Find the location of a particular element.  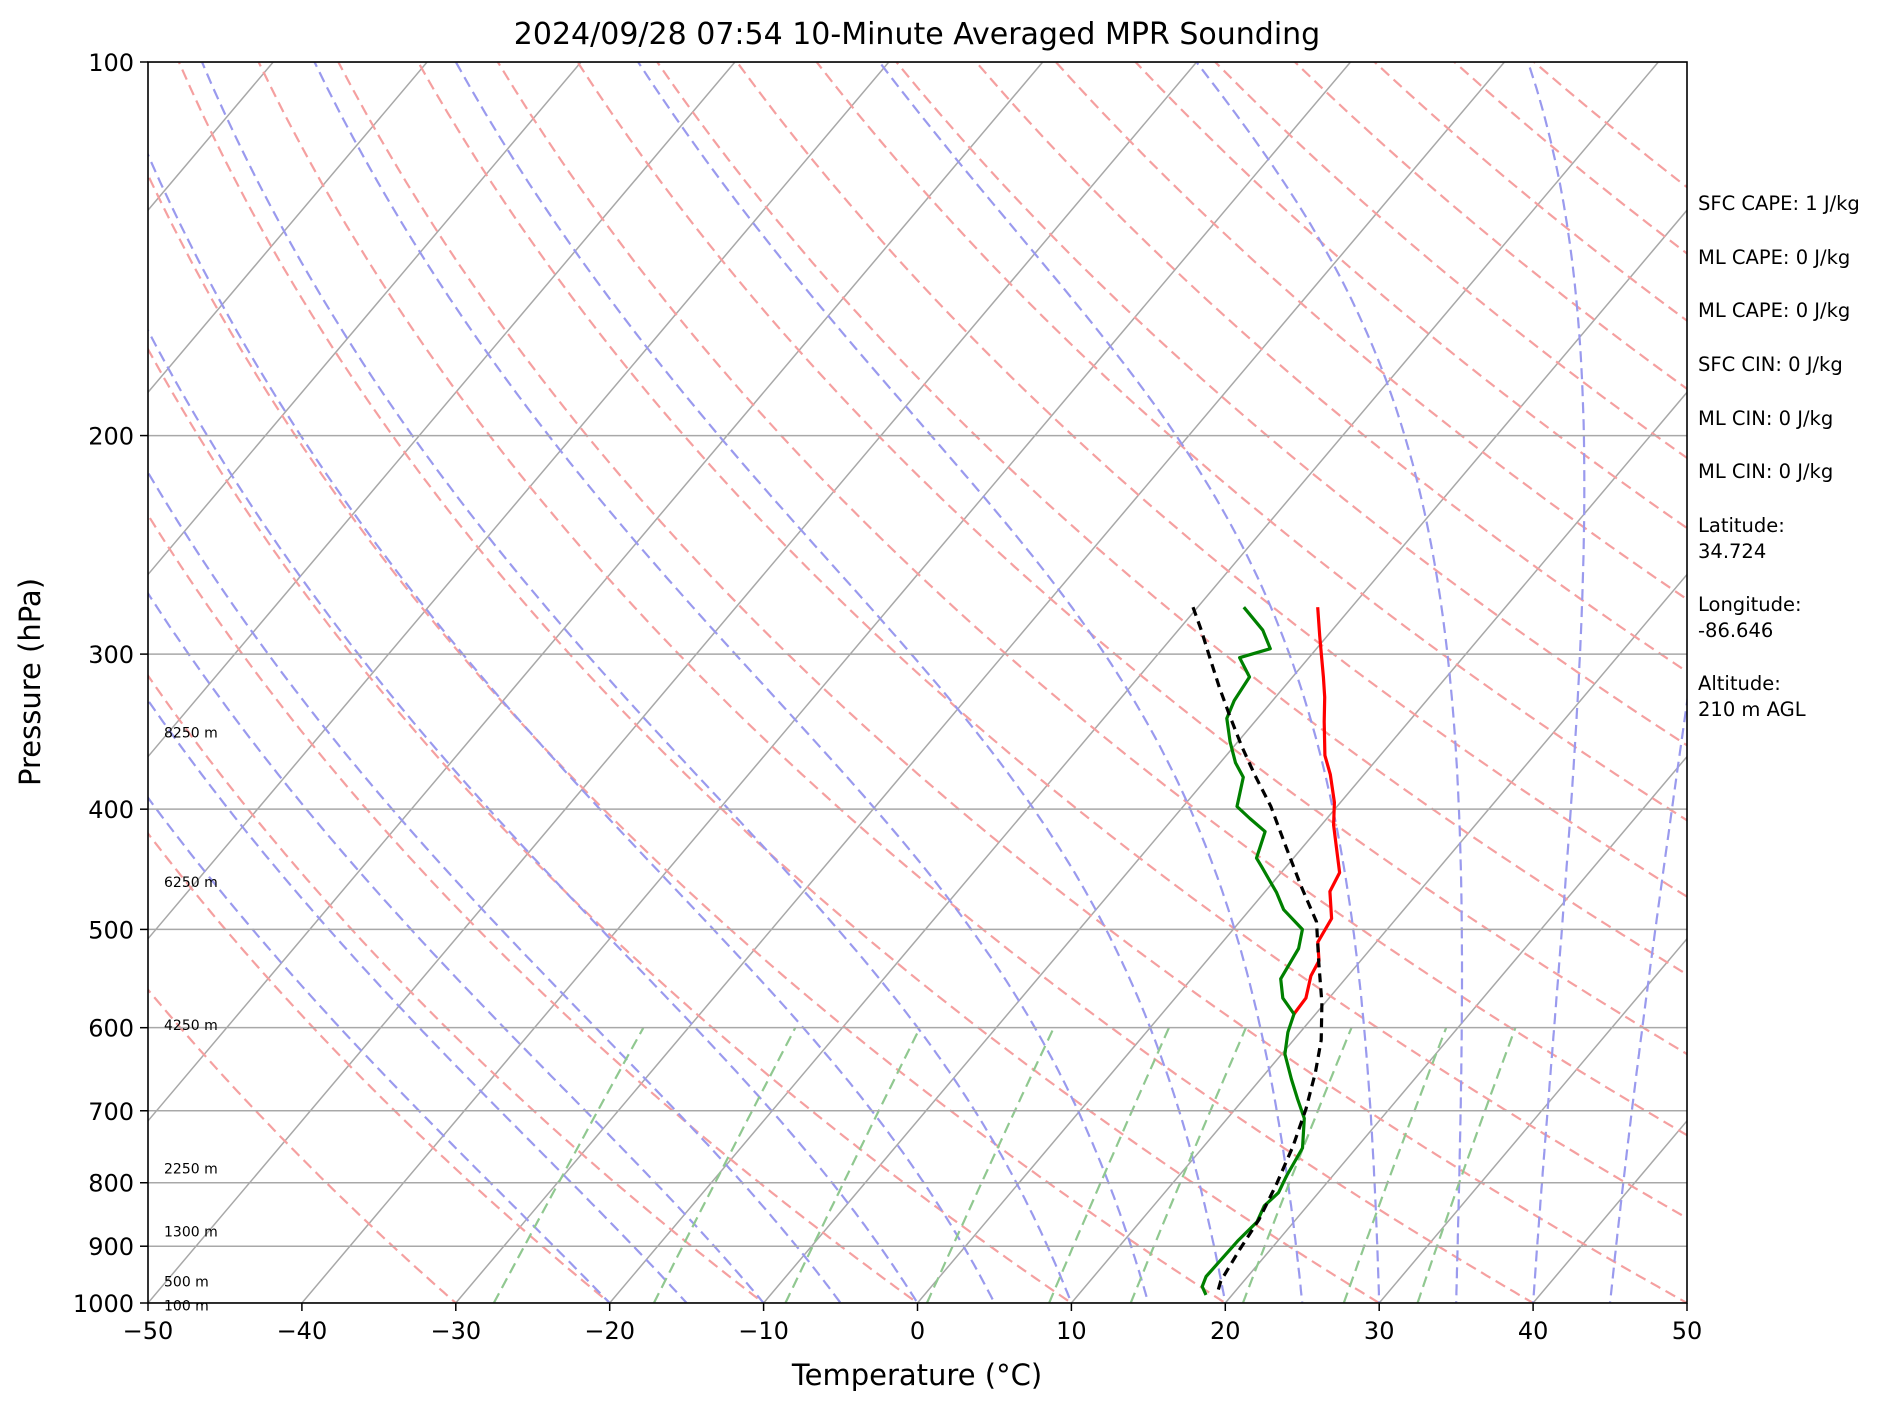

y-tick-label: 200 is located at coordinates (111, 437).